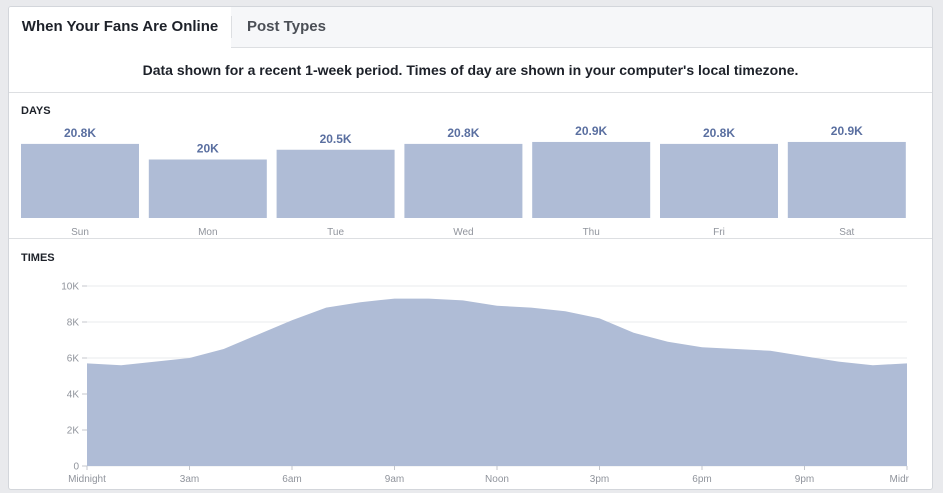 The height and width of the screenshot is (493, 943). What do you see at coordinates (336, 139) in the screenshot?
I see `day-value-label: 20.5K` at bounding box center [336, 139].